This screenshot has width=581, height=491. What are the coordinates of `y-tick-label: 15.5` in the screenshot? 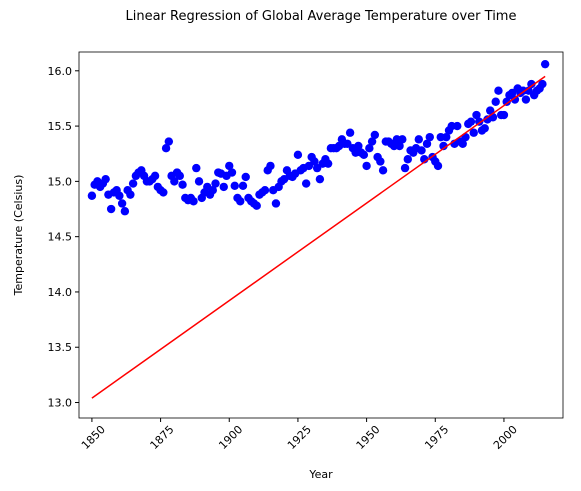 It's located at (60, 126).